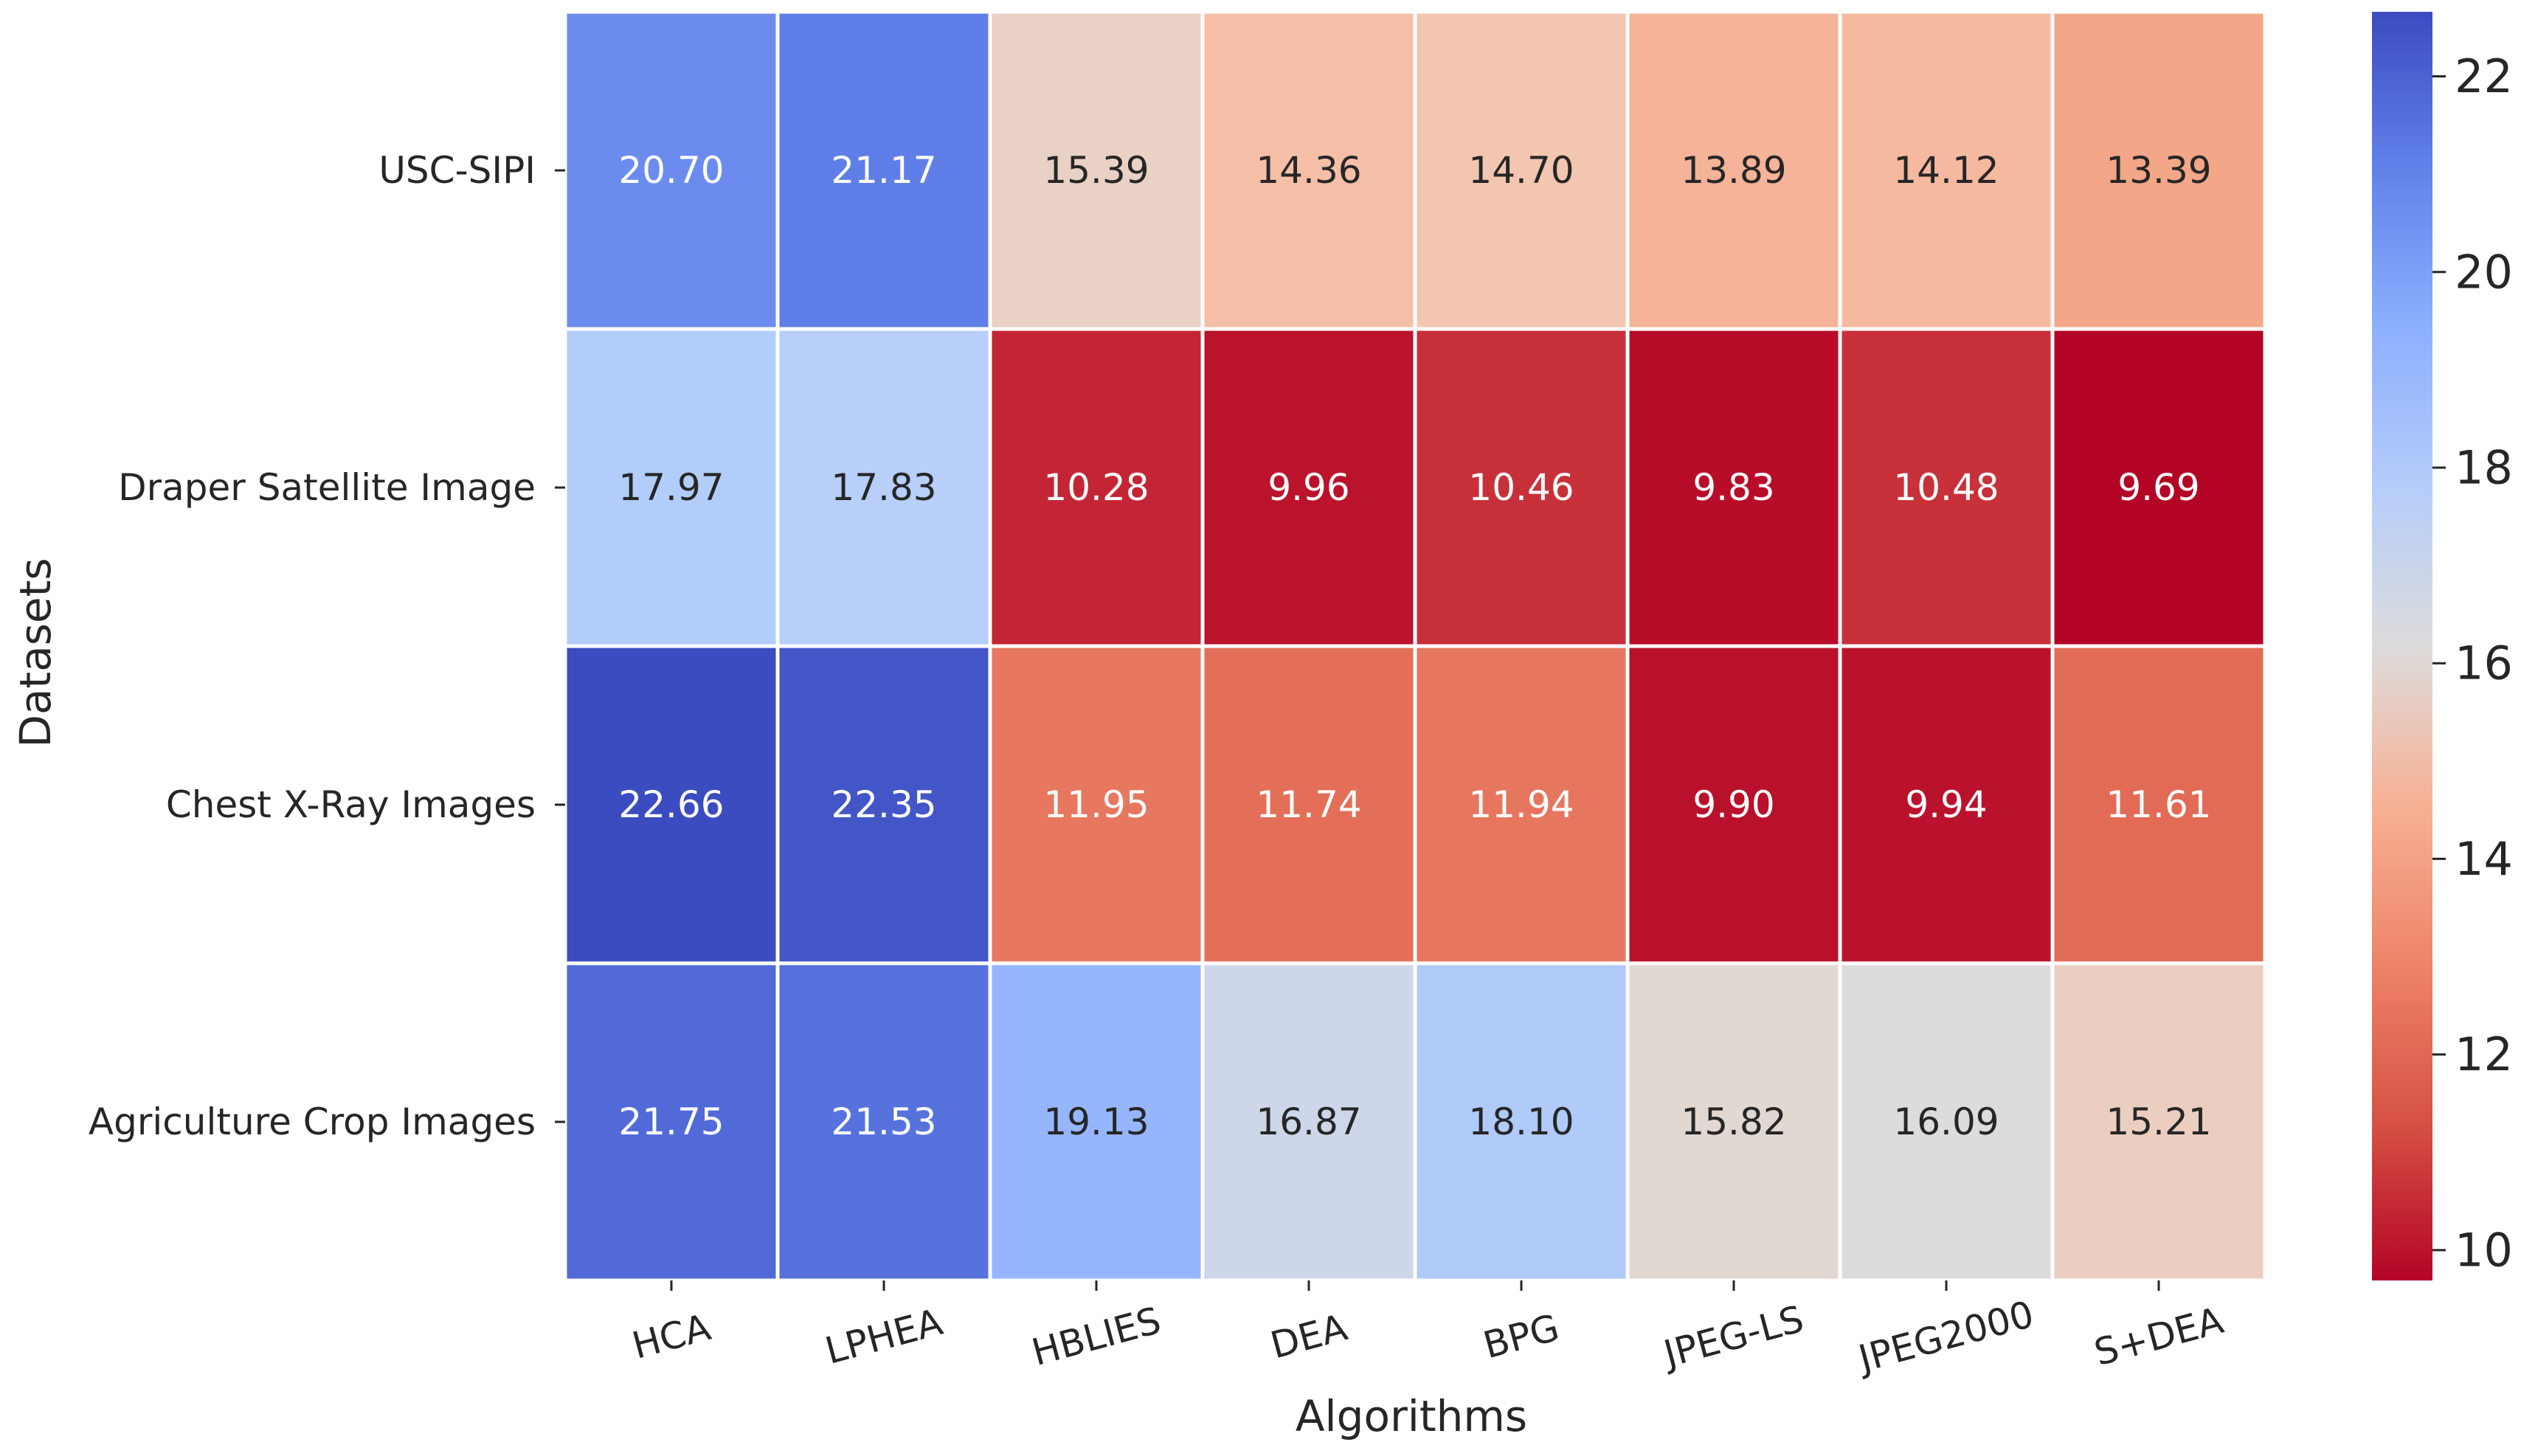 The width and height of the screenshot is (2521, 1456). Describe the element at coordinates (2402, 646) in the screenshot. I see `colorbar-gradient` at that location.